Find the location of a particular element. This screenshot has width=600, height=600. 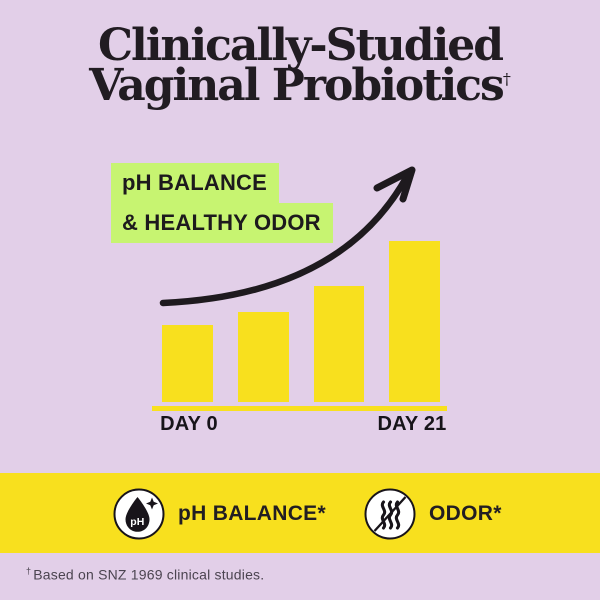

benefits-band is located at coordinates (300, 513).